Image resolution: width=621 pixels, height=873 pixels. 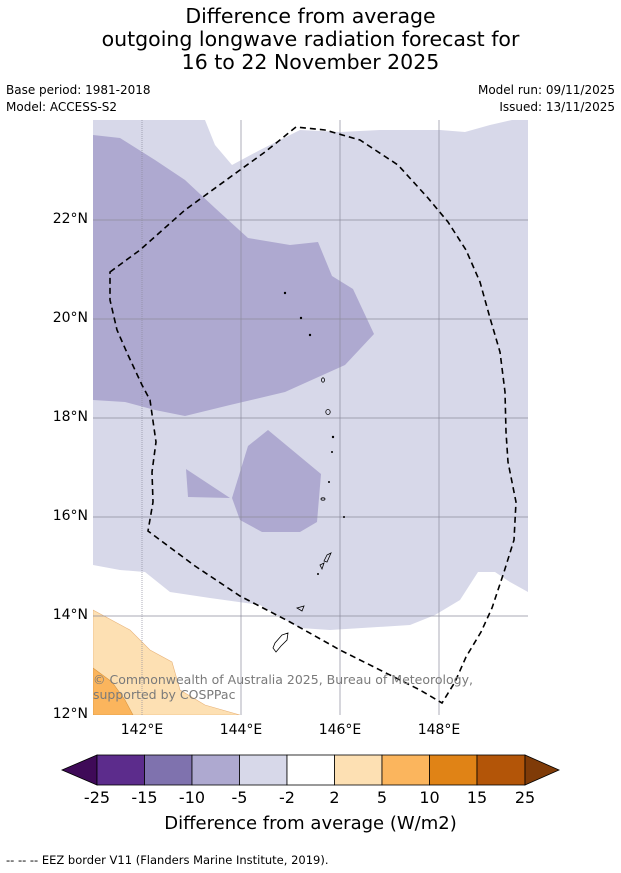 I want to click on colorbar-tick: -25, so click(x=97, y=797).